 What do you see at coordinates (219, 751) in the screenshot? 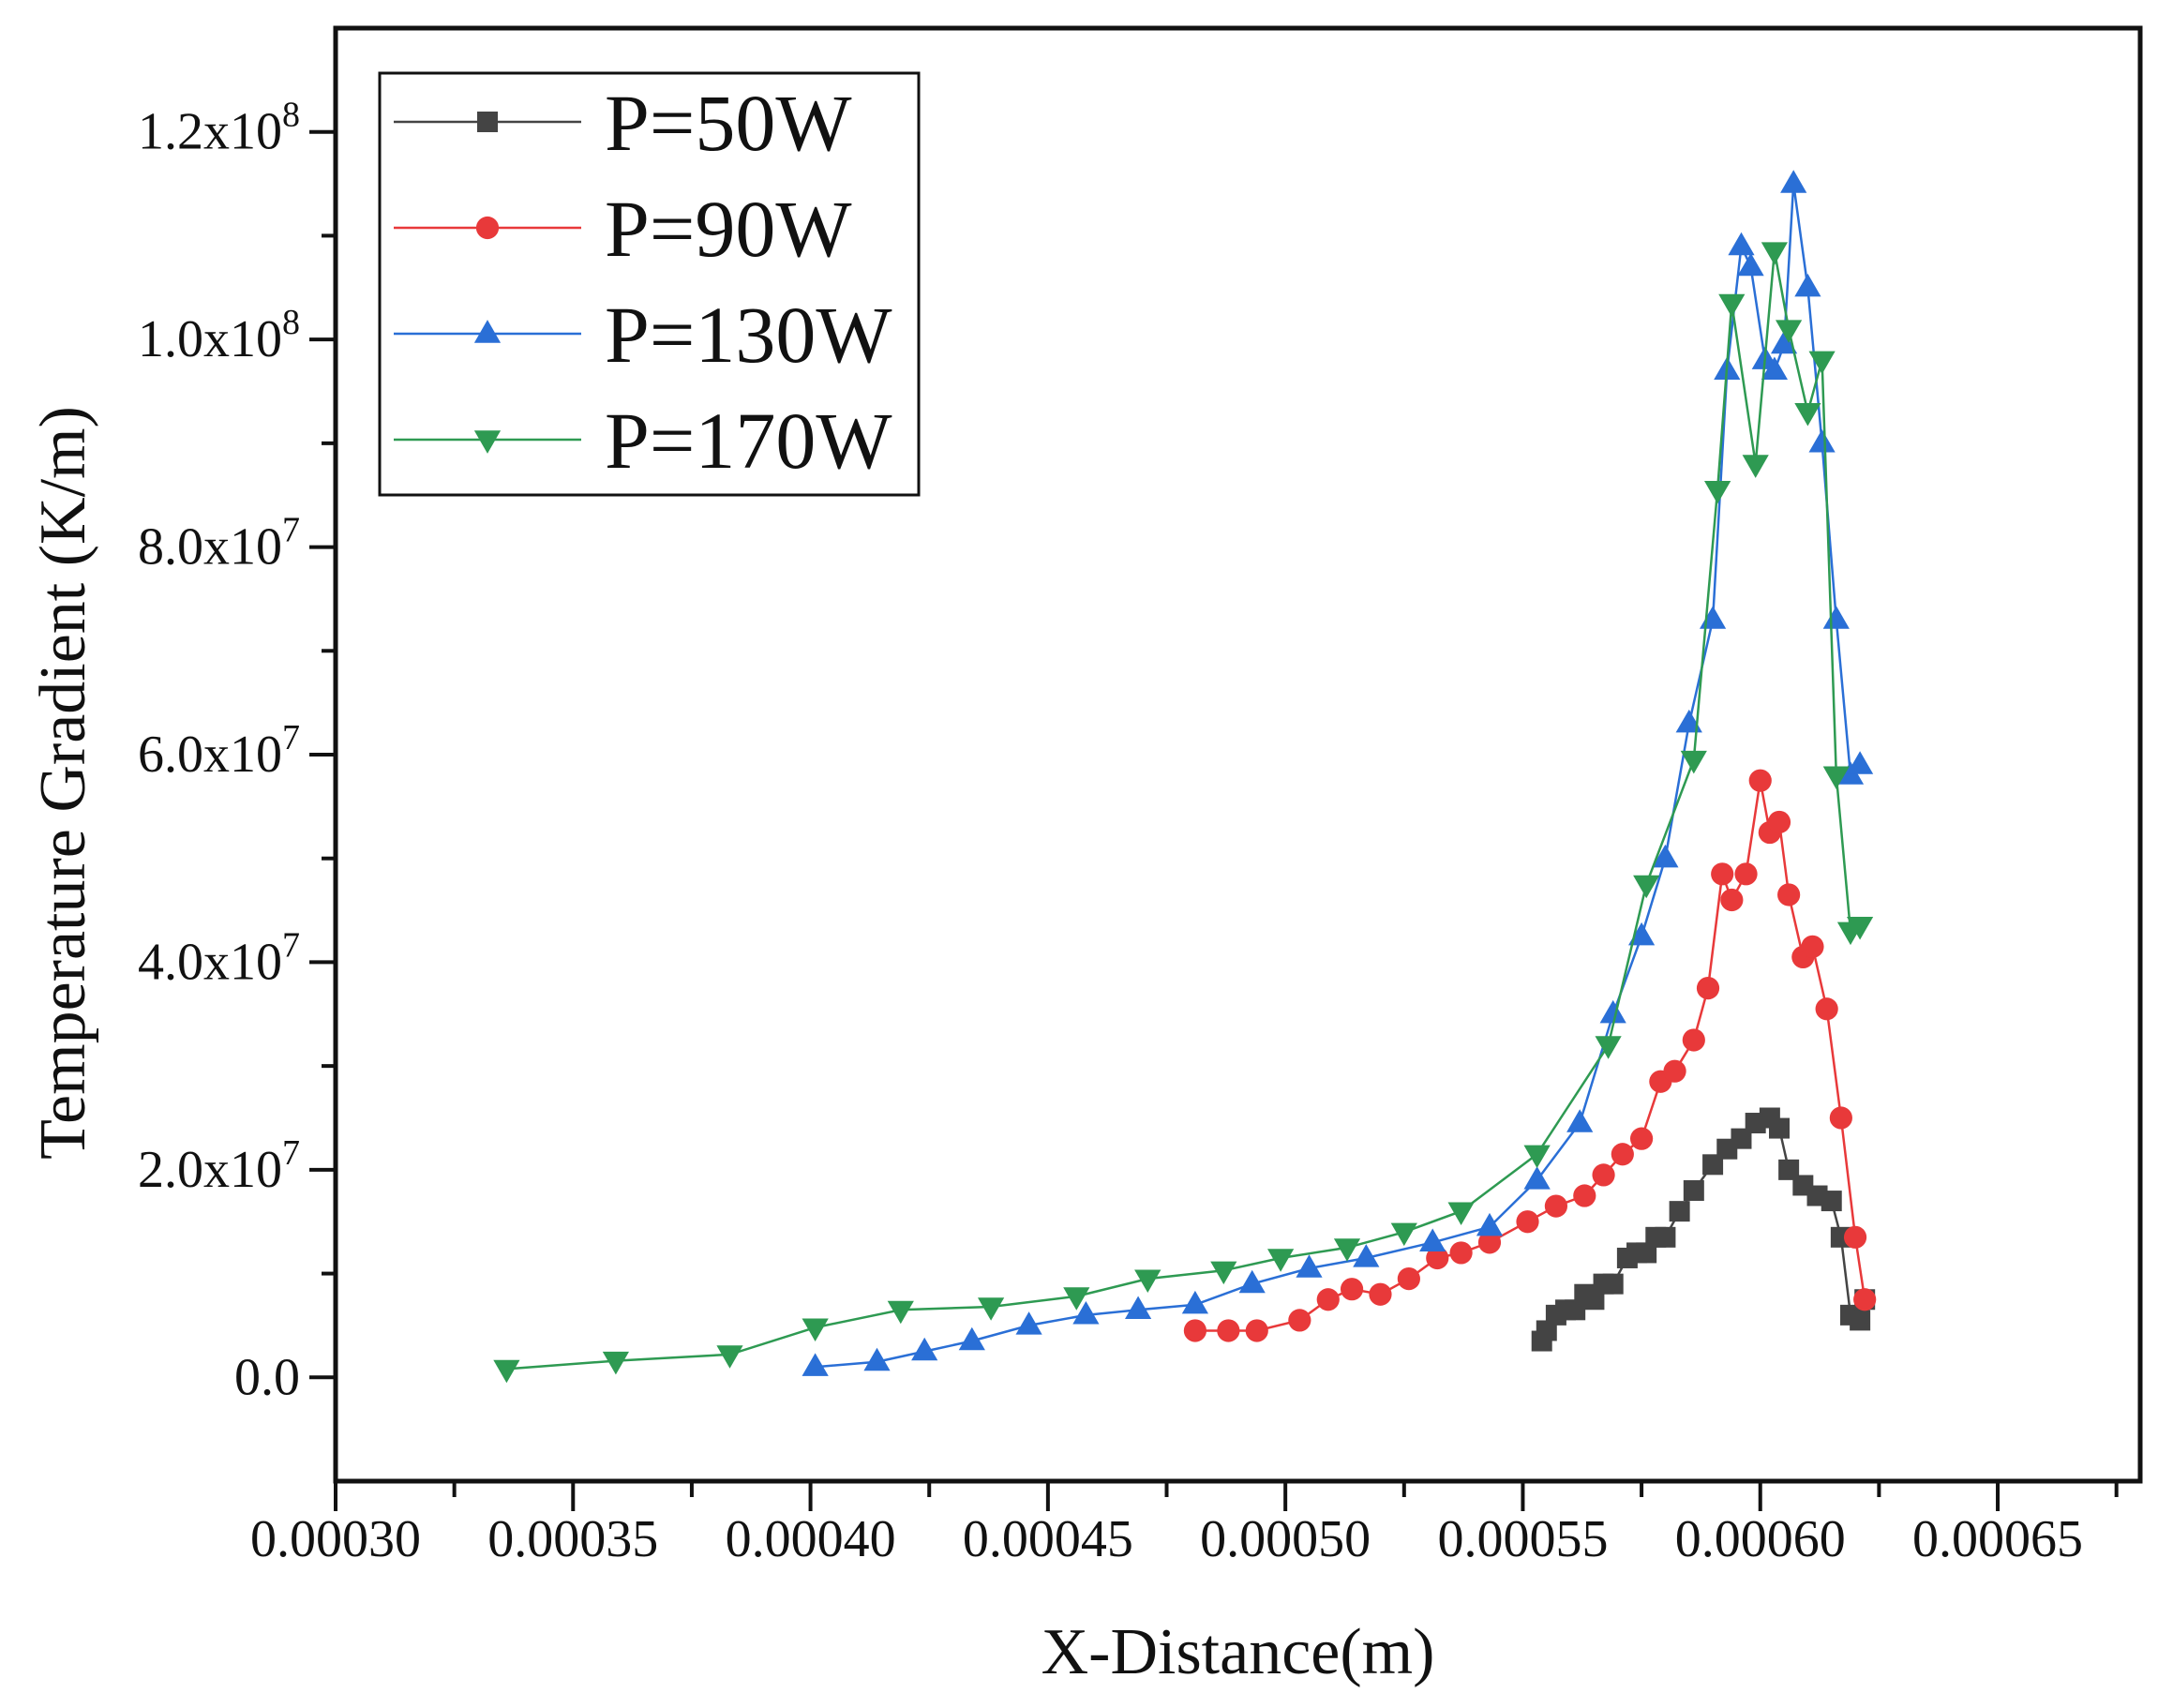
I see `y-tick-label: 6.0x10⁷` at bounding box center [219, 751].